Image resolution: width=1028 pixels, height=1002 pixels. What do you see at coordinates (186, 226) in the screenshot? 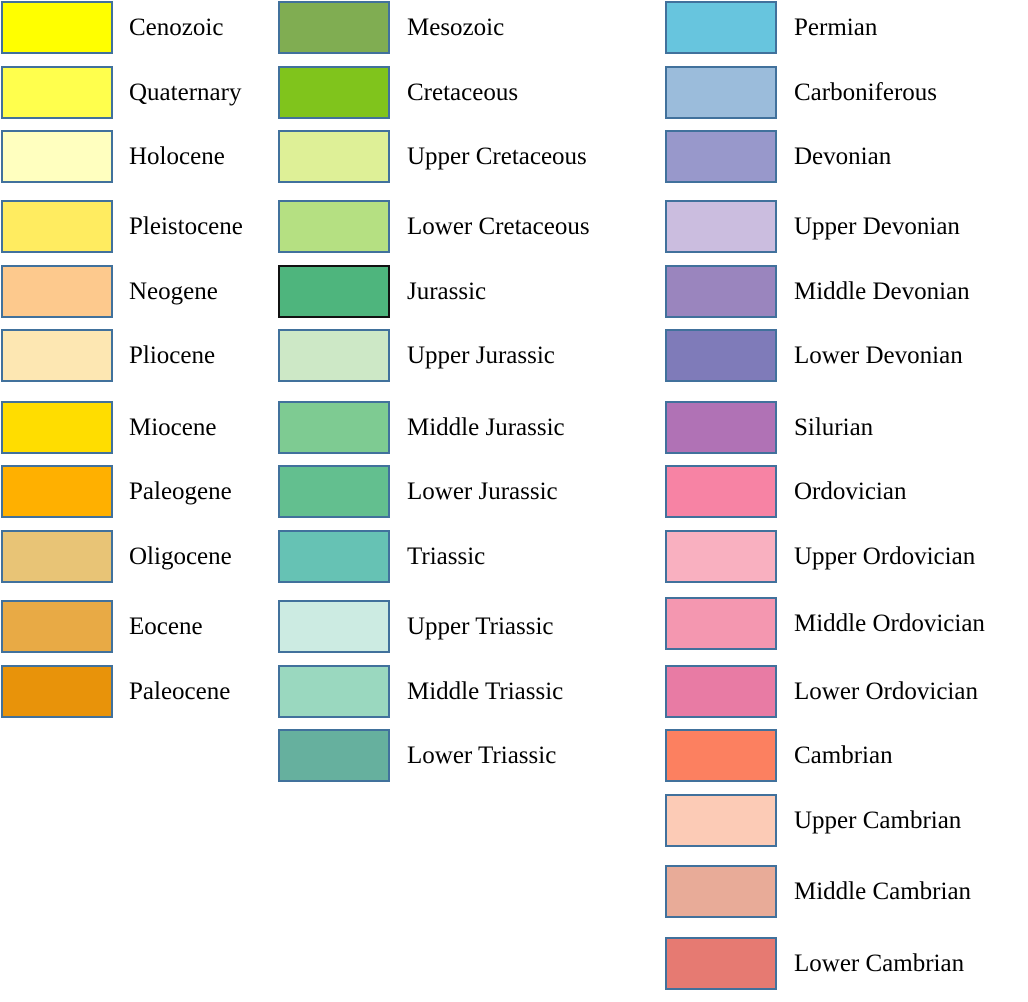
I see `pleistocene-label: Pleistocene` at bounding box center [186, 226].